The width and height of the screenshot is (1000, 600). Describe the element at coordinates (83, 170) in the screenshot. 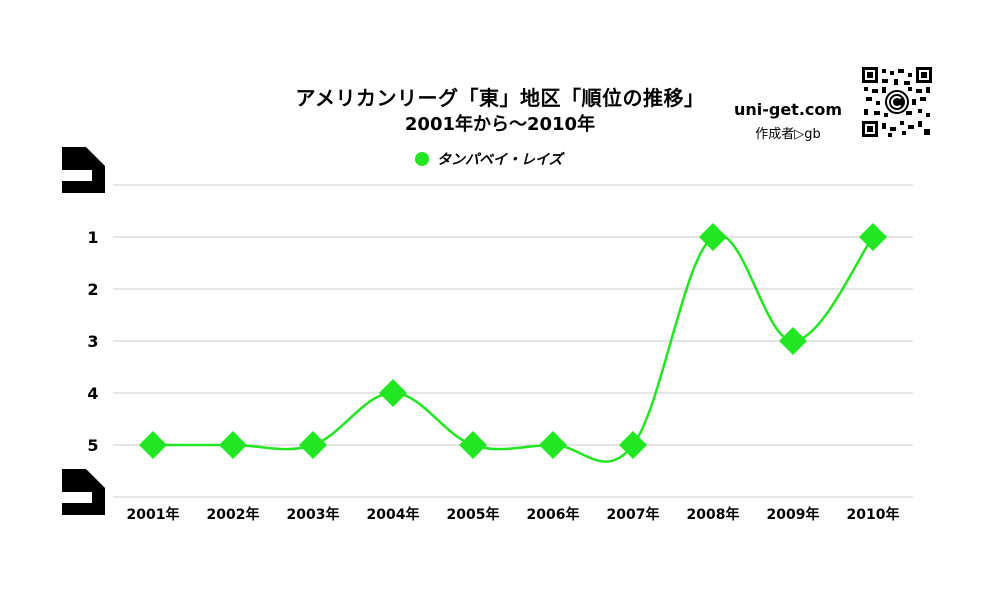

I see `corner-mark-top` at that location.